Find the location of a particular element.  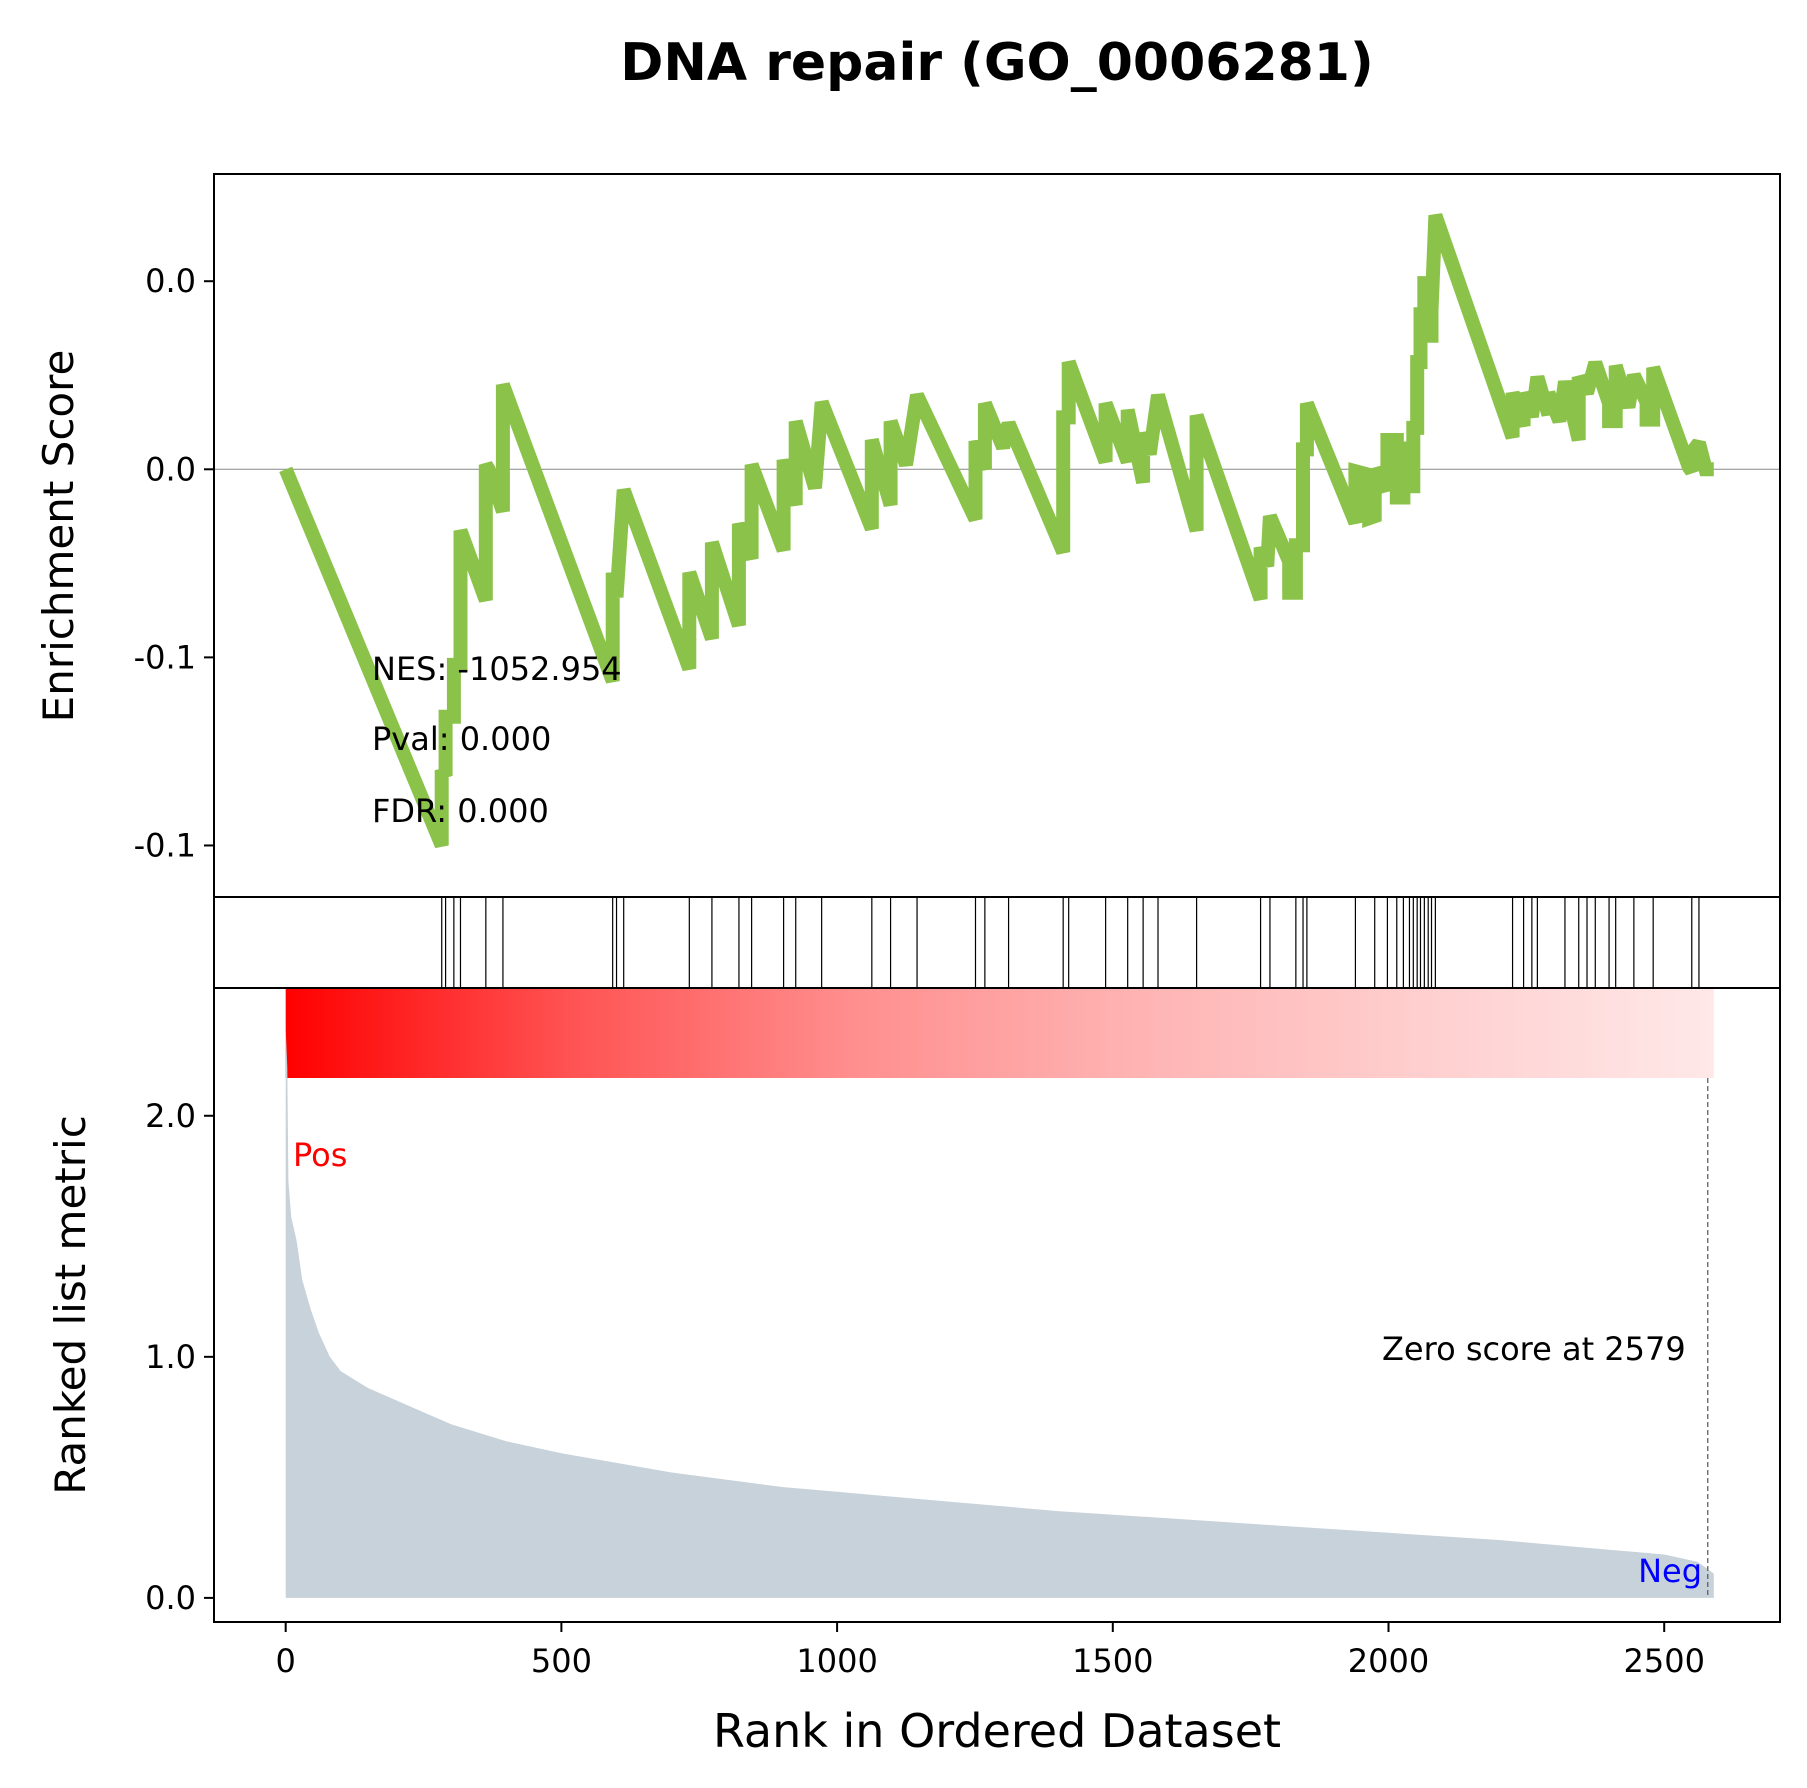

pval-annotation: Pval: 0.000 is located at coordinates (461, 739).